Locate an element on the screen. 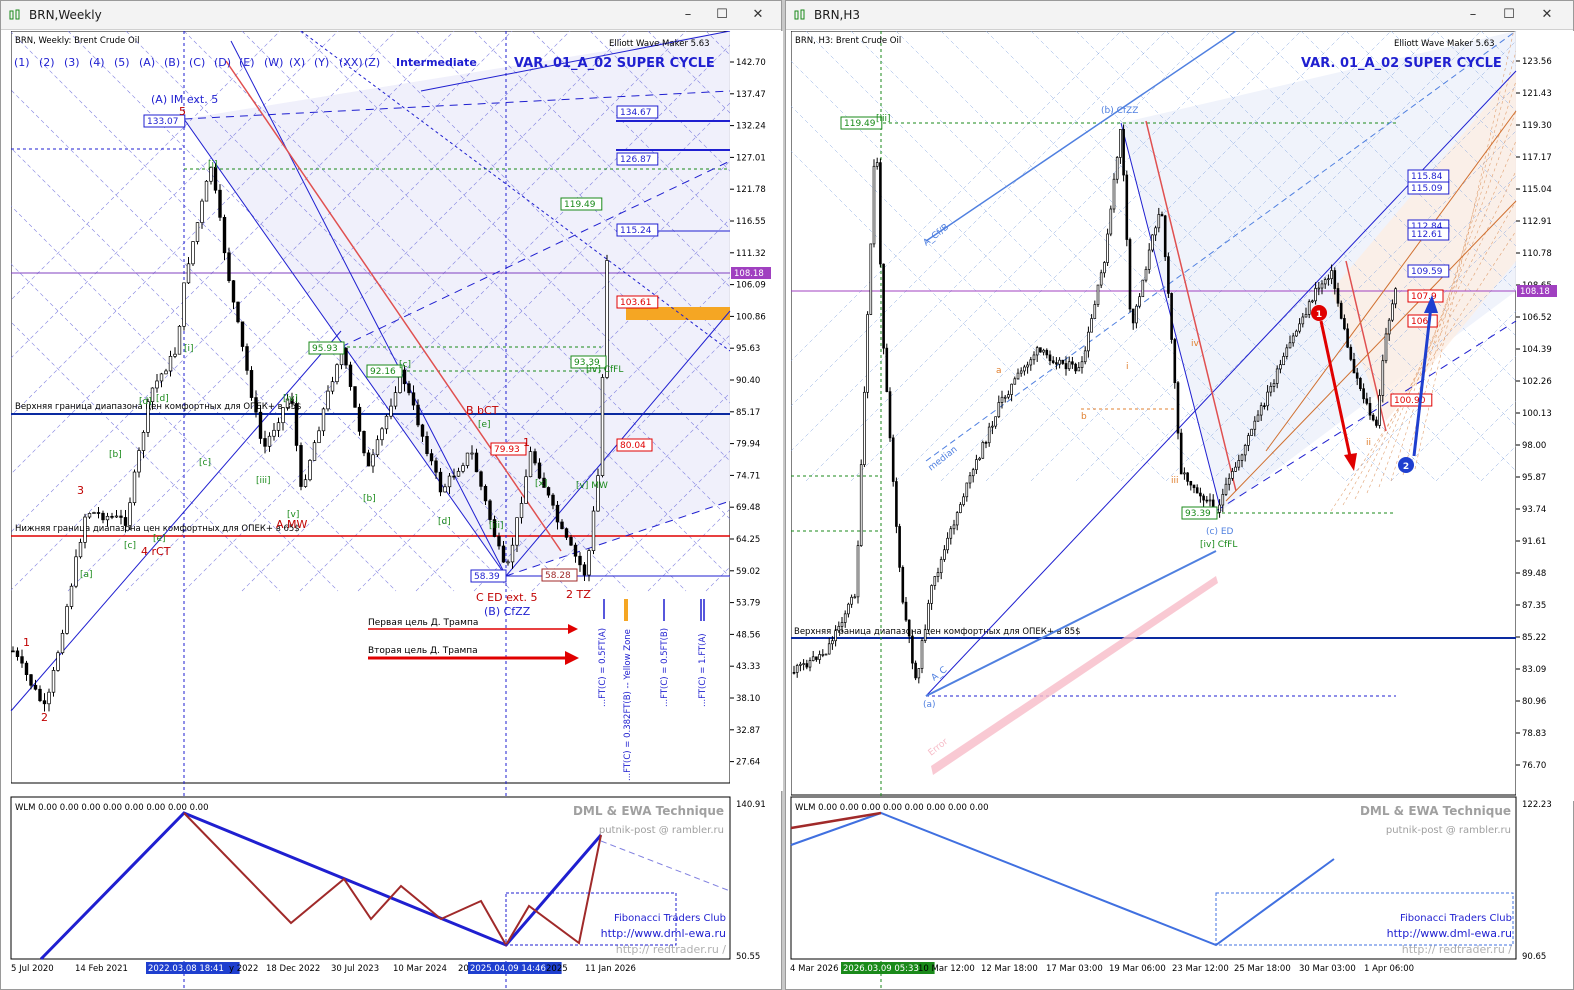 This screenshot has height=990, width=1574. titlebar: BRN,H3 – ☐ ✕ is located at coordinates (1179, 15).